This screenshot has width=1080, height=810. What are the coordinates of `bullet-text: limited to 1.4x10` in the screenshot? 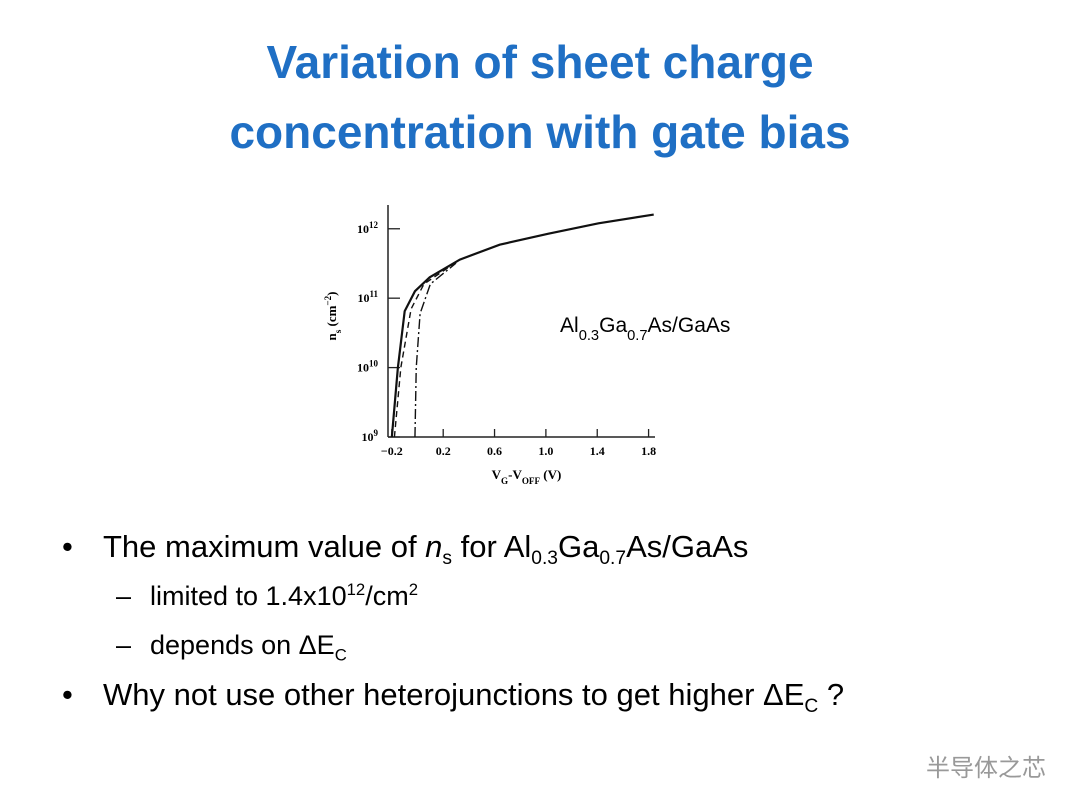 It's located at (248, 596).